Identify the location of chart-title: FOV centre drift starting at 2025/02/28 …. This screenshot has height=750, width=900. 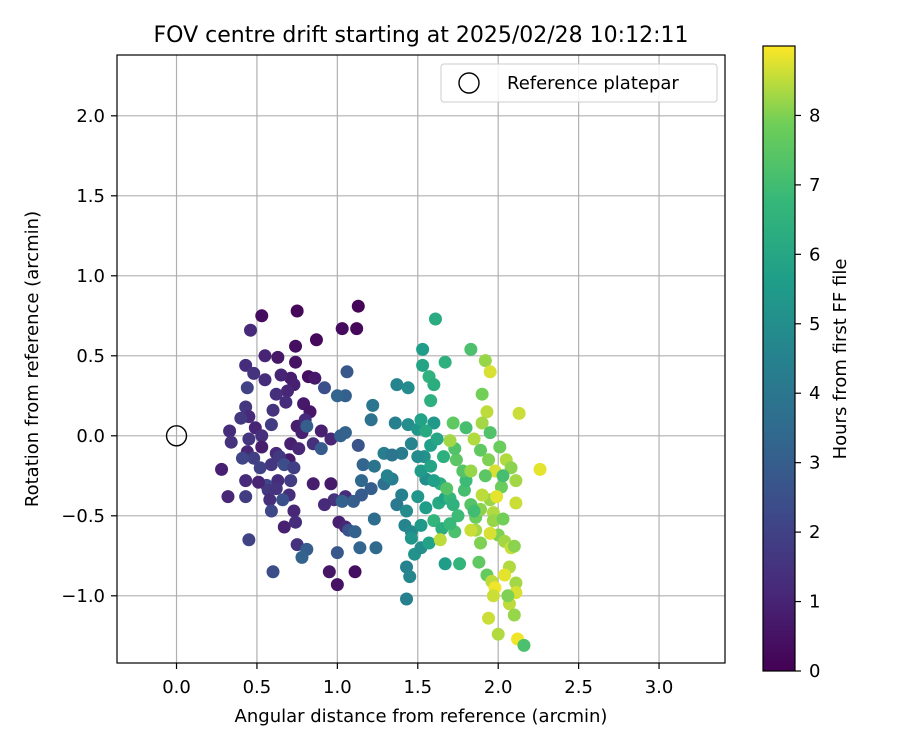
(421, 35).